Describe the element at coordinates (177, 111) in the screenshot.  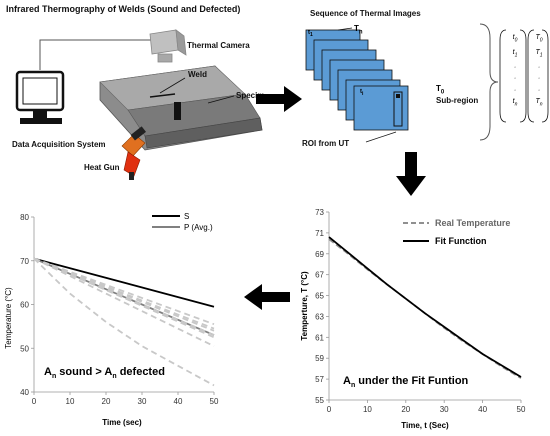
I see `weld-seam` at that location.